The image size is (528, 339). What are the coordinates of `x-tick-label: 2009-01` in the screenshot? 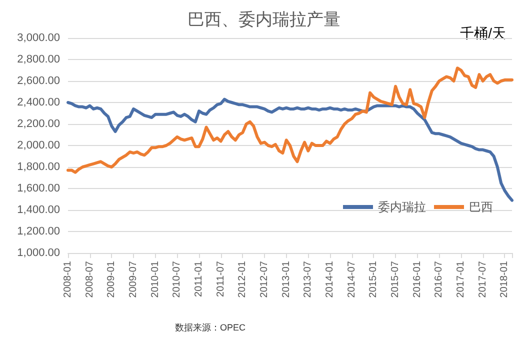 It's located at (112, 279).